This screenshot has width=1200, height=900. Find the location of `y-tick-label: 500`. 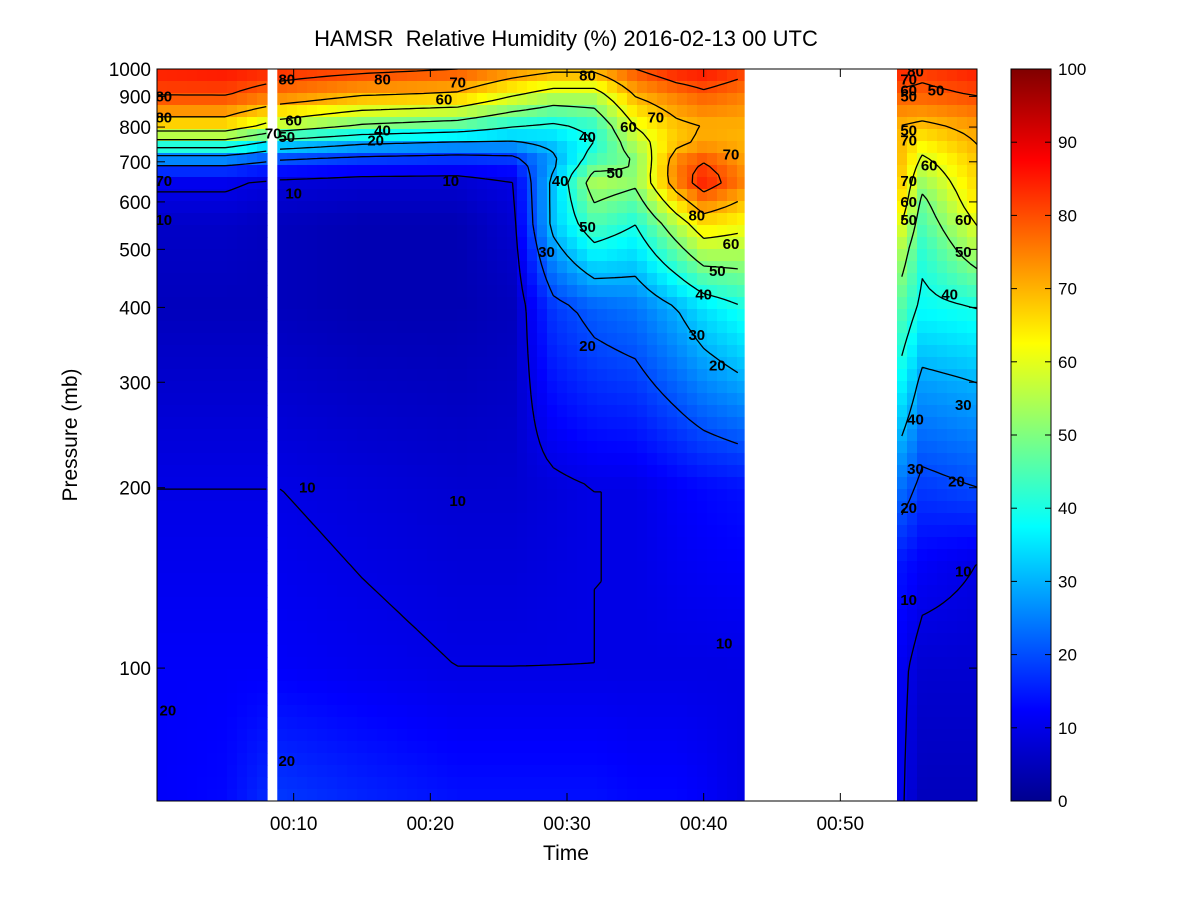

y-tick-label: 500 is located at coordinates (135, 250).